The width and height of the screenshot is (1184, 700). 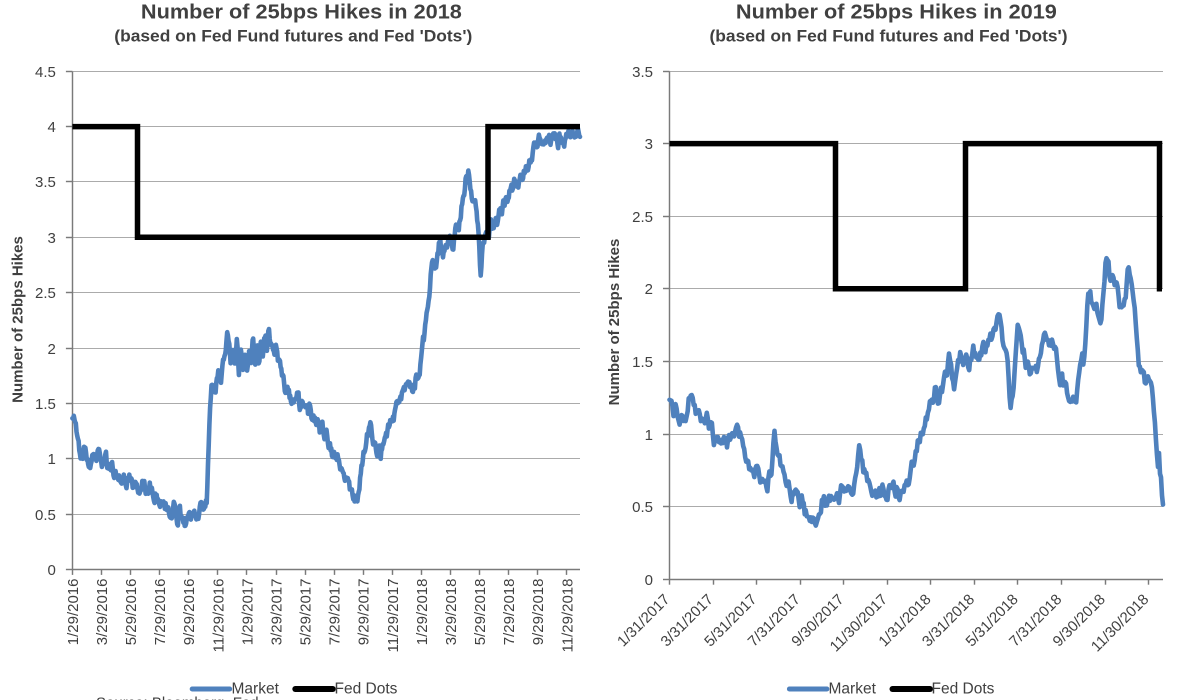 What do you see at coordinates (160, 612) in the screenshot?
I see `svg-text: 7/29/2016` at bounding box center [160, 612].